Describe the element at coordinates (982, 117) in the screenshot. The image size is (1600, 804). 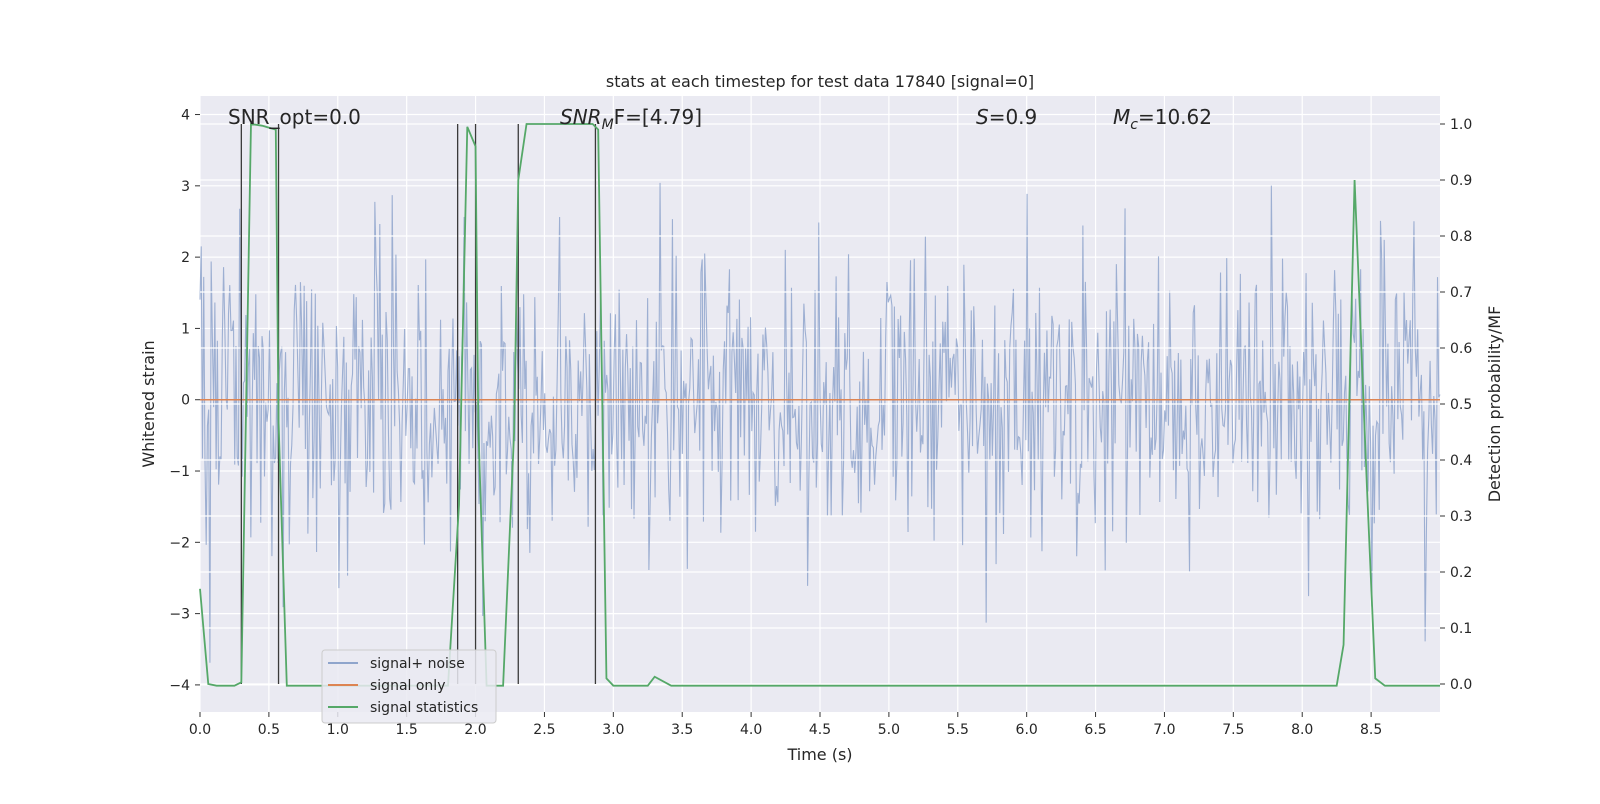
I see `annotation-s-var: S` at that location.